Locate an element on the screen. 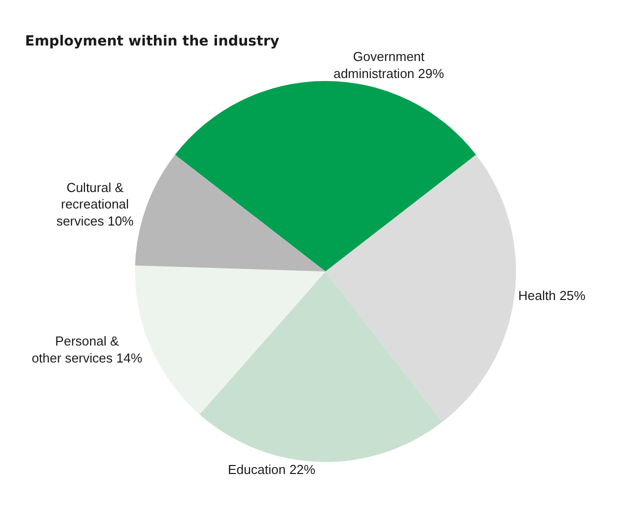  slice-label: Government administration 29% is located at coordinates (388, 65).